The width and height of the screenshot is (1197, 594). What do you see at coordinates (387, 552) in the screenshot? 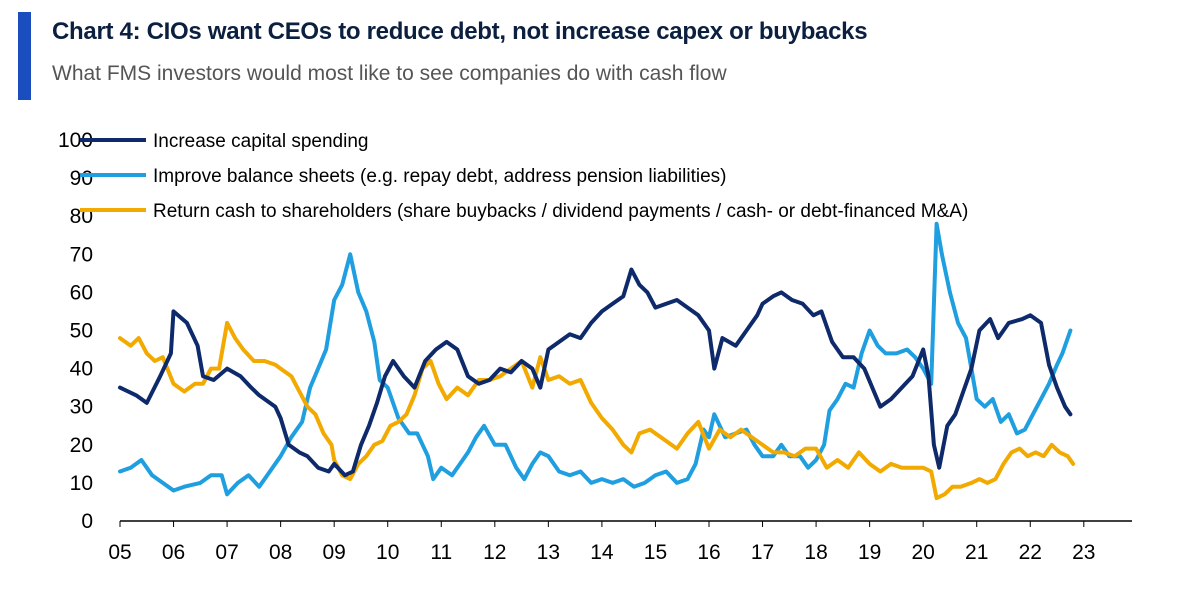
I see `x-tick-label: 10` at bounding box center [387, 552].